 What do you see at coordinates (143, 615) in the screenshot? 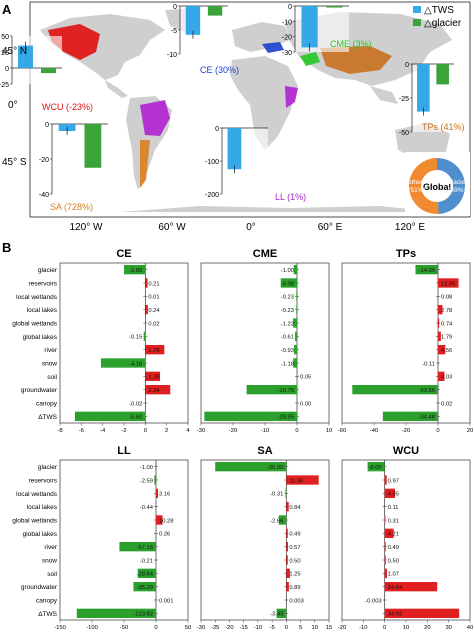
I see `data-label: -123.82` at bounding box center [143, 615].